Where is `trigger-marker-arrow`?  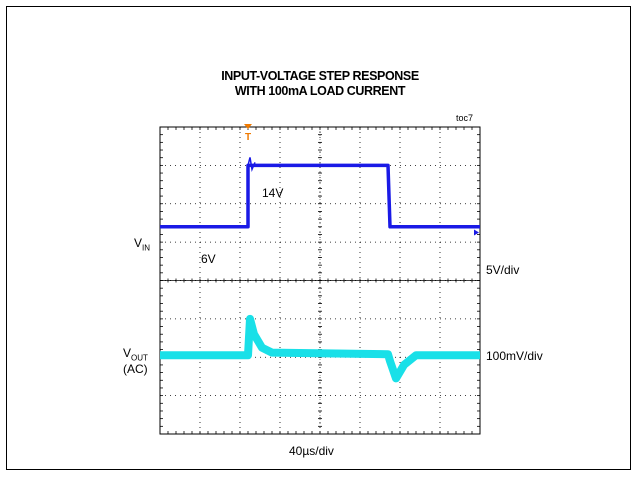 trigger-marker-arrow is located at coordinates (248, 126).